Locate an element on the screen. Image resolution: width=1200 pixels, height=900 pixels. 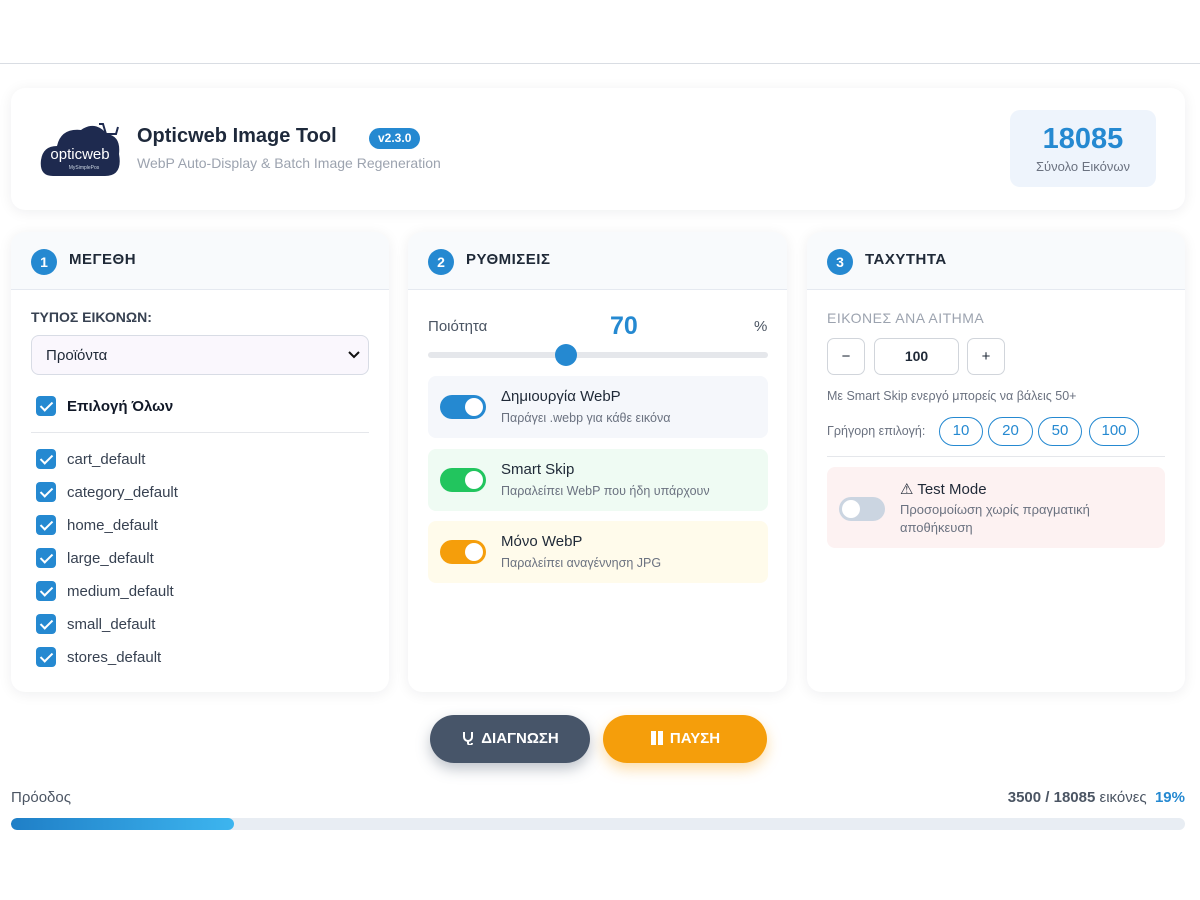
diagnose-label: ΔΙΑΓΝΩΣΗ is located at coordinates (520, 738).